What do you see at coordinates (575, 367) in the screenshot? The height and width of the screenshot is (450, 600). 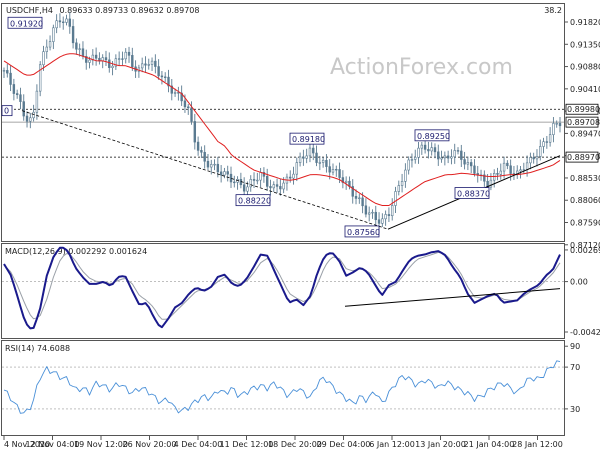 I see `rsi-tick-label: 70` at bounding box center [575, 367].